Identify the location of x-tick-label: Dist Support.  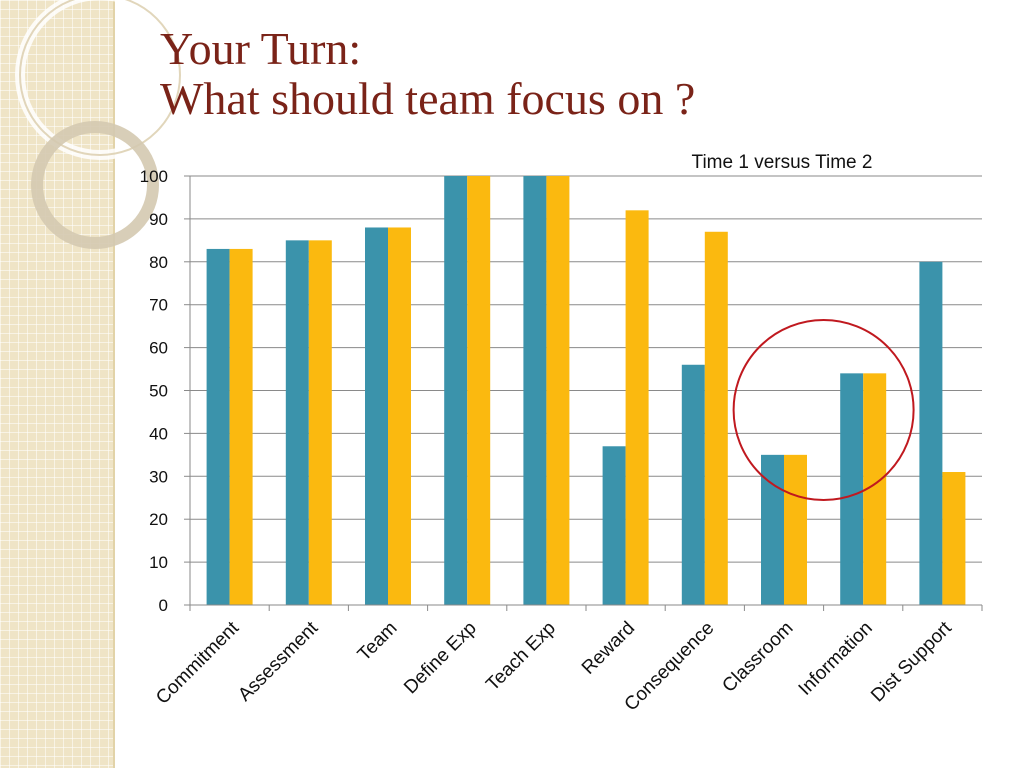
(911, 661).